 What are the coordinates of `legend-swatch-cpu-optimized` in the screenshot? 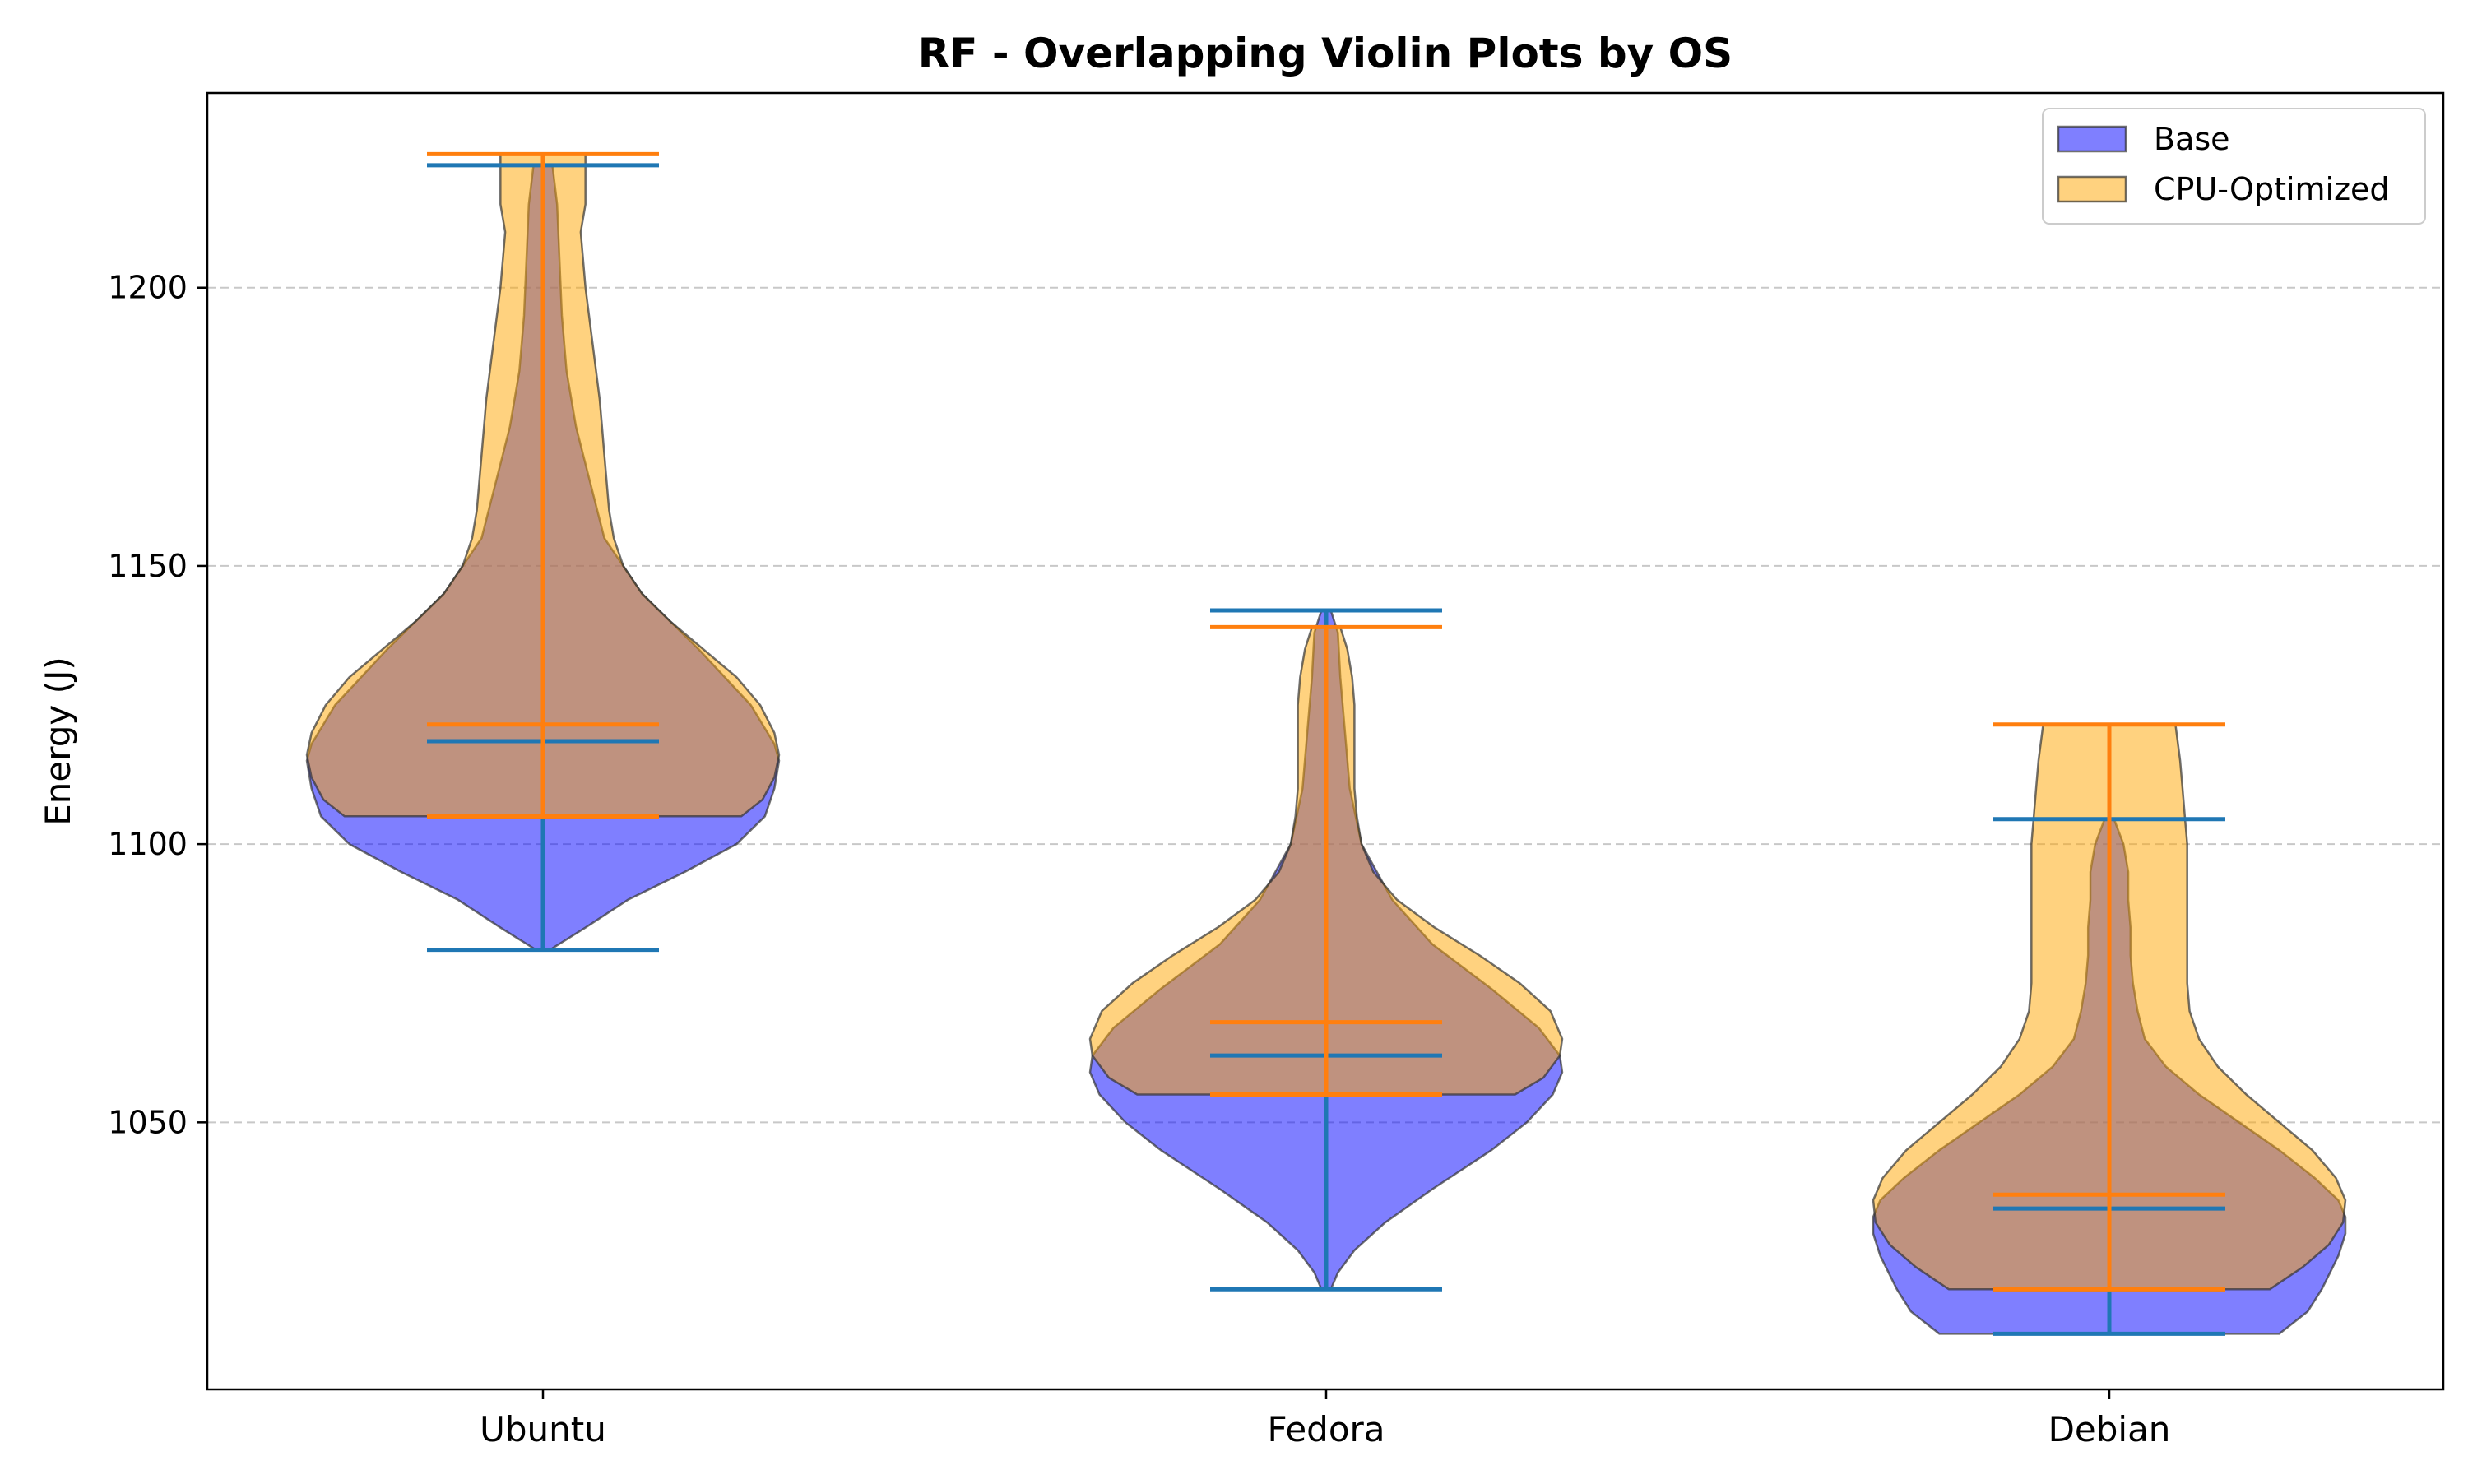 It's located at (2092, 189).